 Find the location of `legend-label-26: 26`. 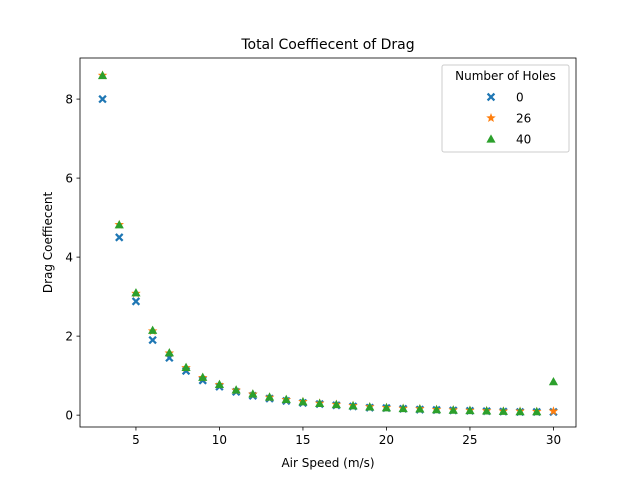

legend-label-26: 26 is located at coordinates (523, 118).